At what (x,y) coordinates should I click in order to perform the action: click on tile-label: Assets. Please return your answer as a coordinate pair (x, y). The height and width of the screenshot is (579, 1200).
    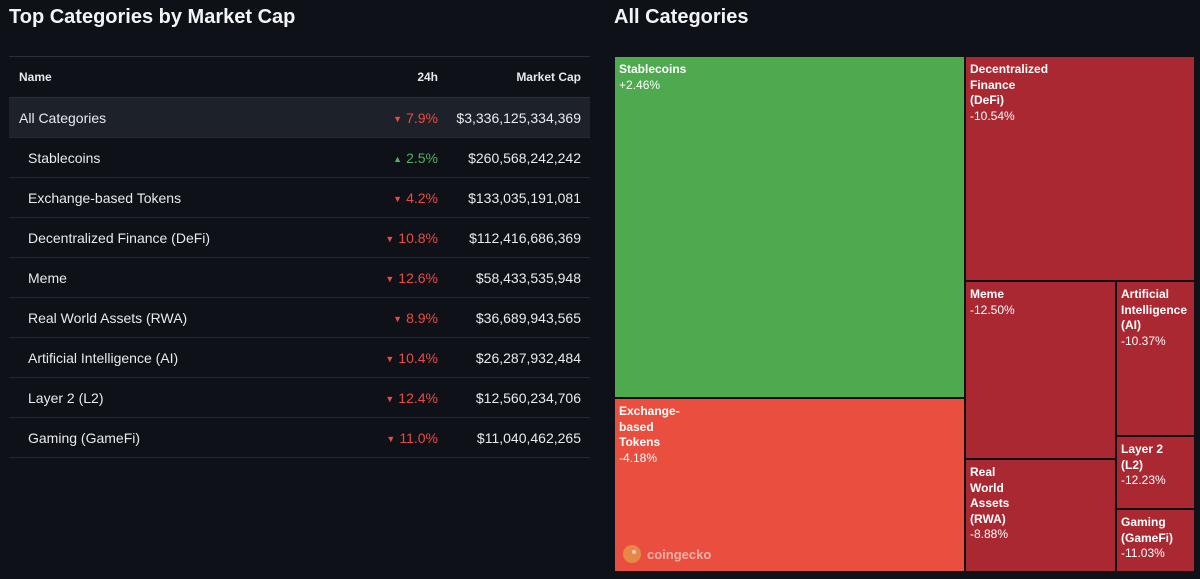
    Looking at the image, I should click on (990, 503).